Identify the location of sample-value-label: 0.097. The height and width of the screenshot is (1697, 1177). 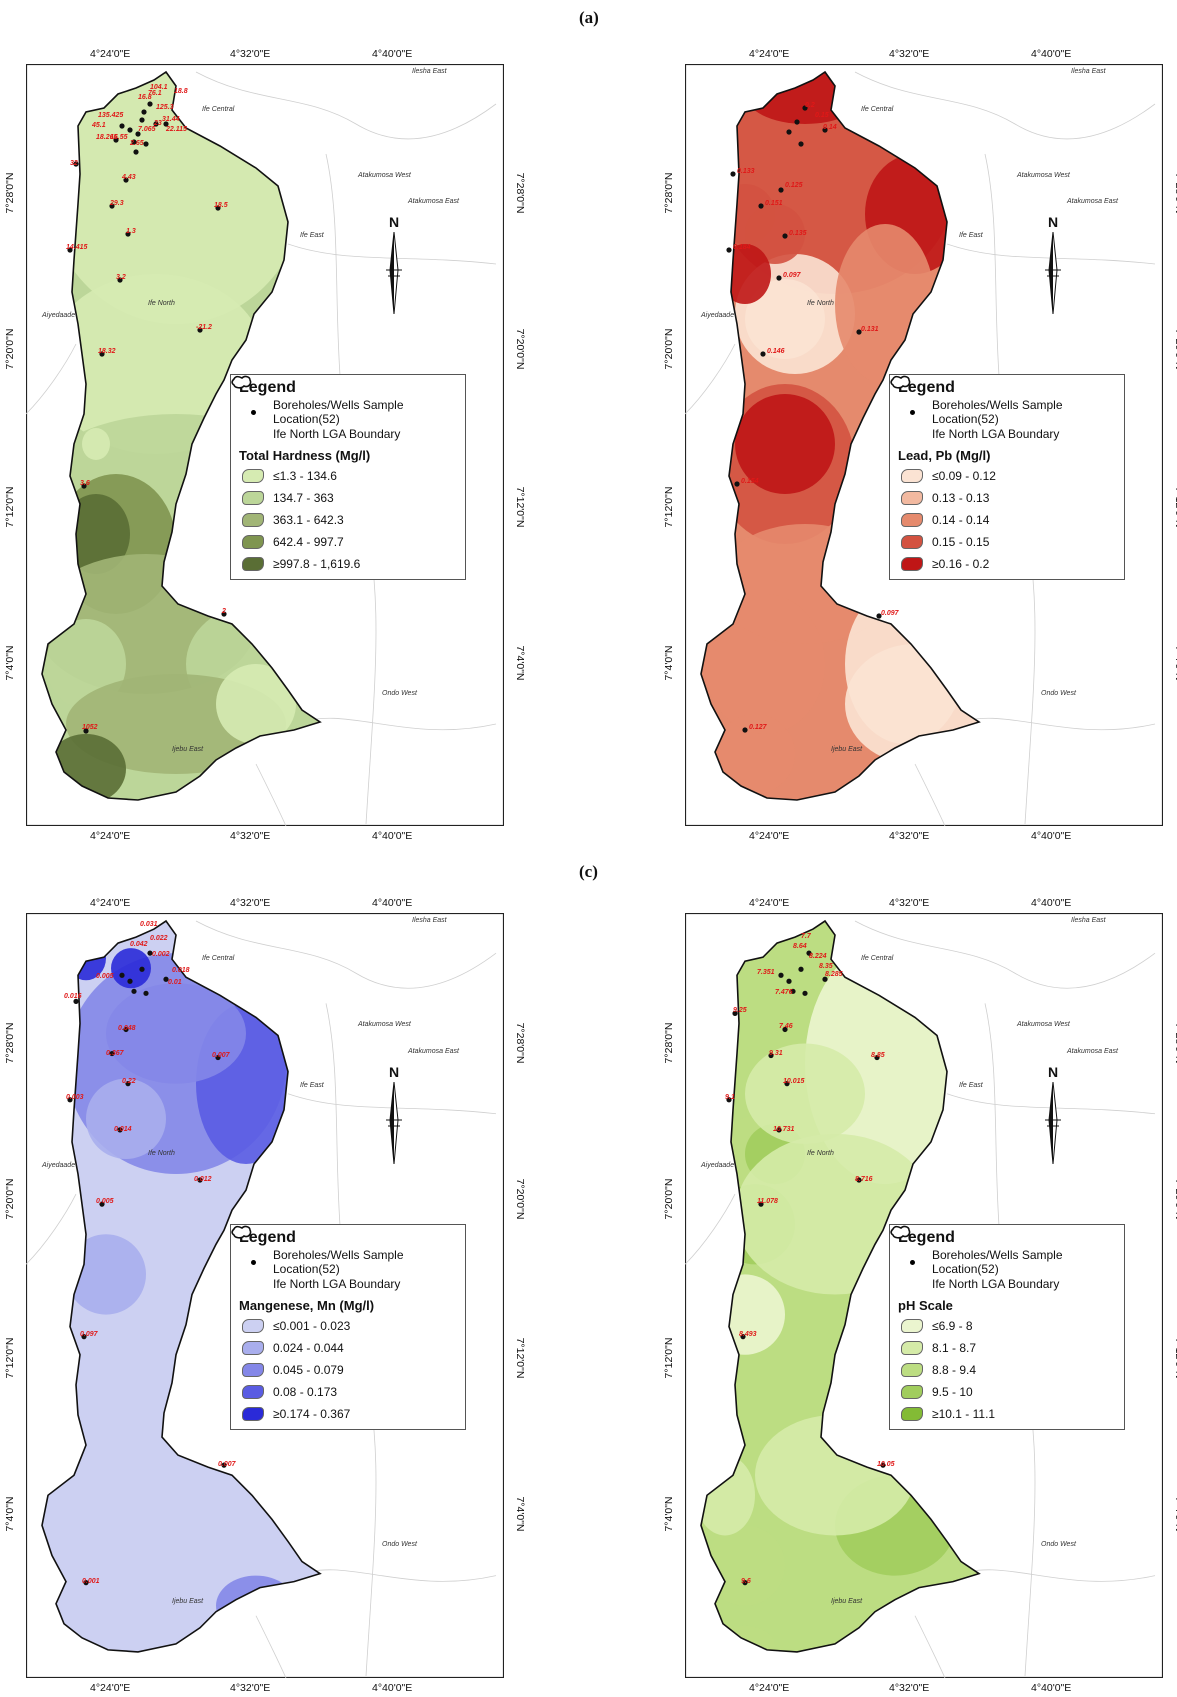
(890, 613).